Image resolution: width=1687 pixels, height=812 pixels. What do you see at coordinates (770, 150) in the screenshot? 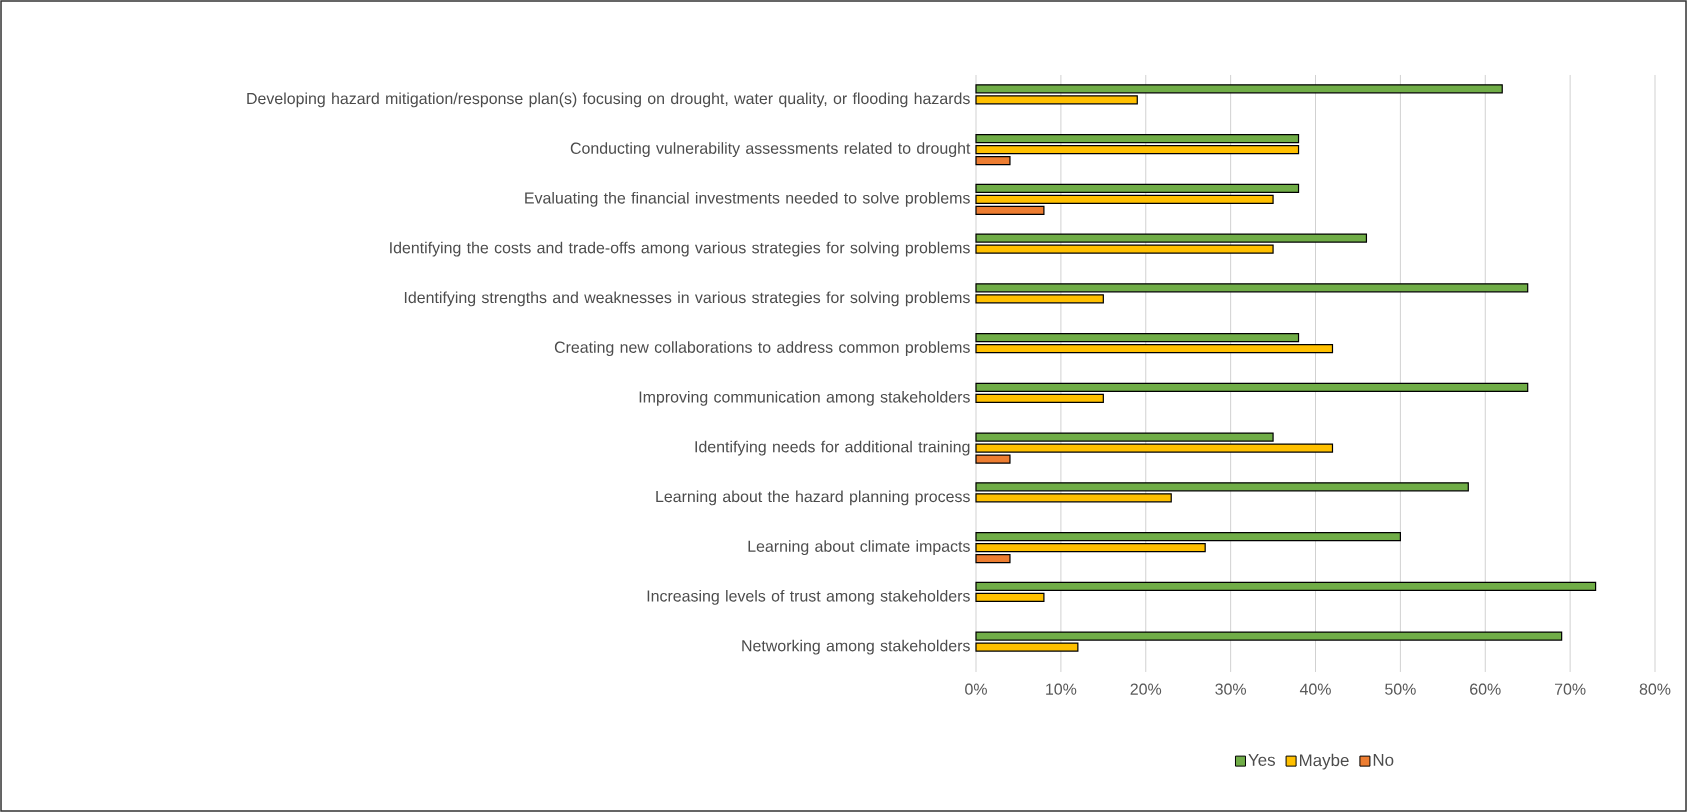
I see `y-tick-label: Conducting vulnerability assessments related to drought` at bounding box center [770, 150].